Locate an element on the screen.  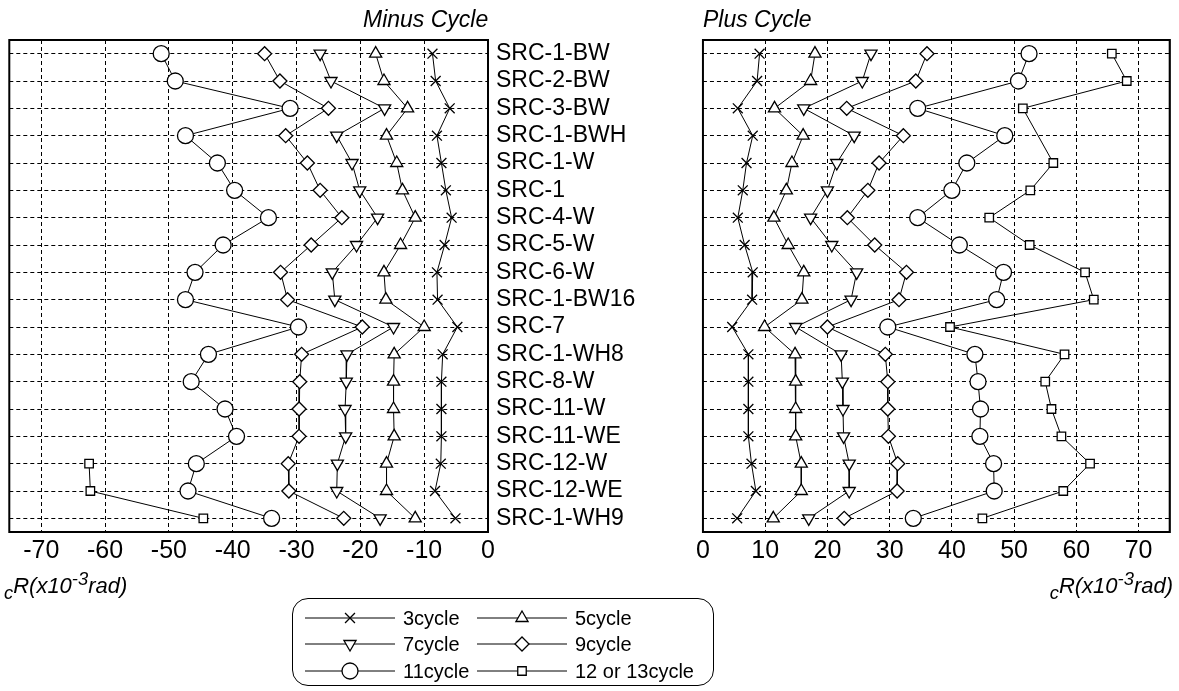
x-tick-label: 50 is located at coordinates (1014, 548).